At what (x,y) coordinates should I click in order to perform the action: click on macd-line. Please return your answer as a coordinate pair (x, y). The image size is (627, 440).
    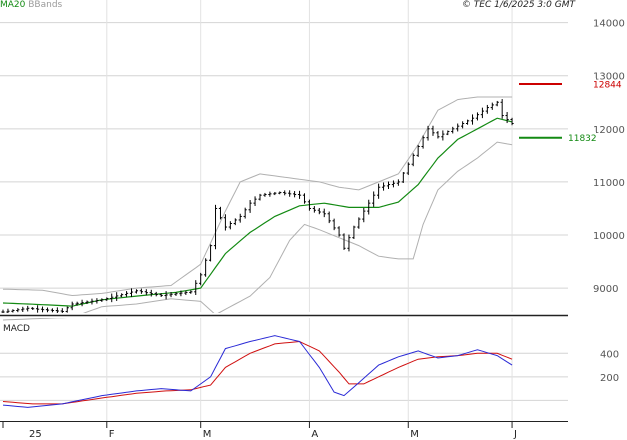
    Looking at the image, I should click on (257, 371).